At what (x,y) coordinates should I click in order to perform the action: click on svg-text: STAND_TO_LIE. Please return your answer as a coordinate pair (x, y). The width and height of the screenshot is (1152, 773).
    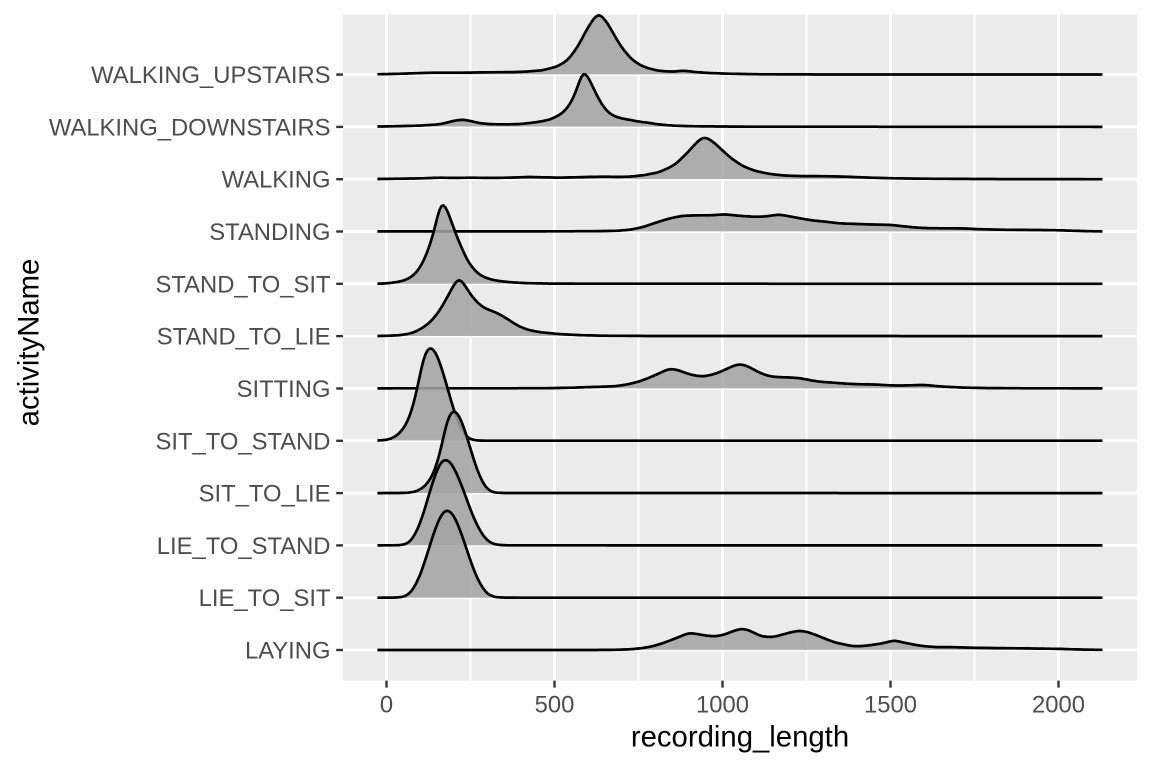
    Looking at the image, I should click on (244, 337).